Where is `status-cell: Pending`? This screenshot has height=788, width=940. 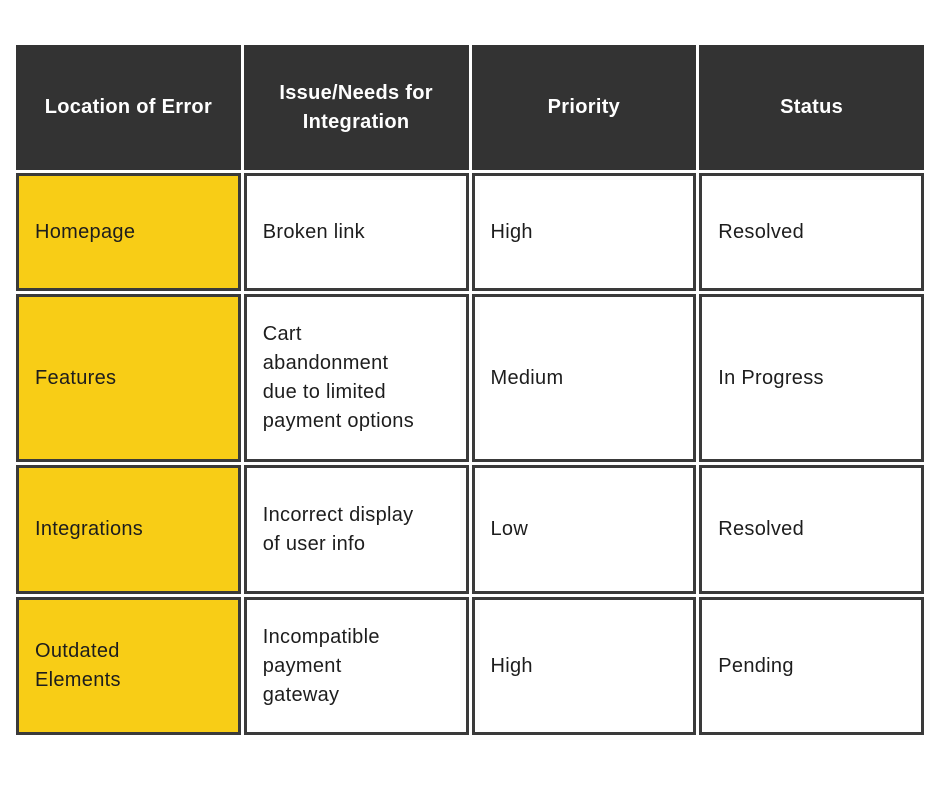 status-cell: Pending is located at coordinates (811, 666).